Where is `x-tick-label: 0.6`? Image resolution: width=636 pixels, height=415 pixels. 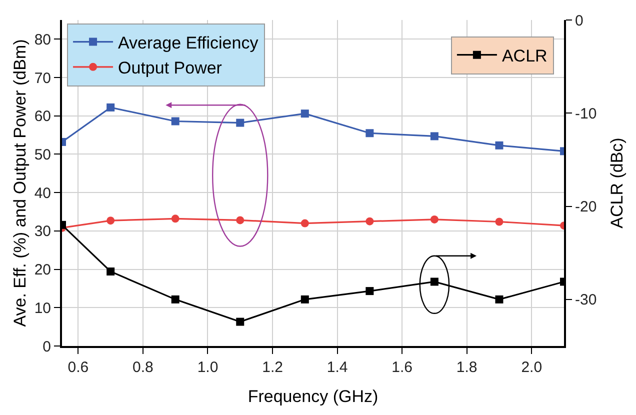 x-tick-label: 0.6 is located at coordinates (78, 367).